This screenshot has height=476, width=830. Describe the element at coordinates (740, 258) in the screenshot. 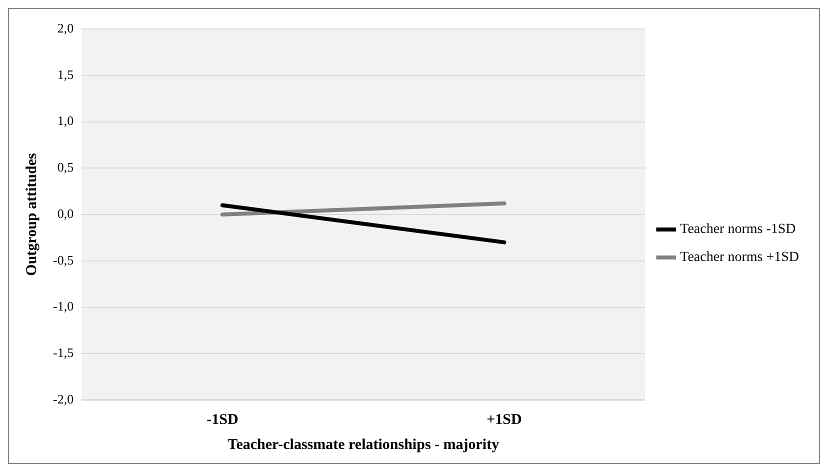

I see `legend-label: Teacher norms +1SD` at that location.